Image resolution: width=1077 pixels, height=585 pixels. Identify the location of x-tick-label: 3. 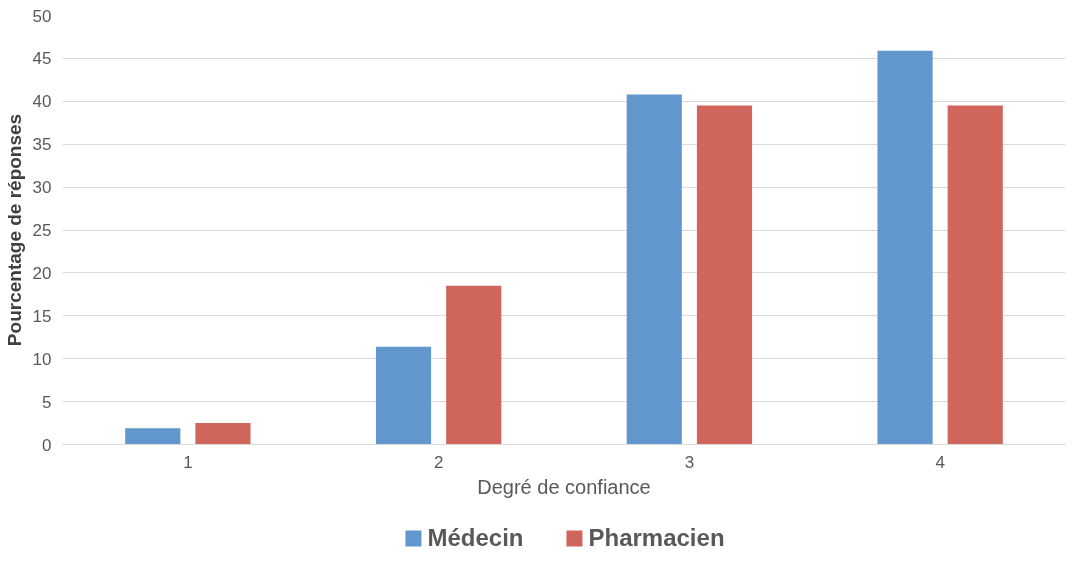
(689, 462).